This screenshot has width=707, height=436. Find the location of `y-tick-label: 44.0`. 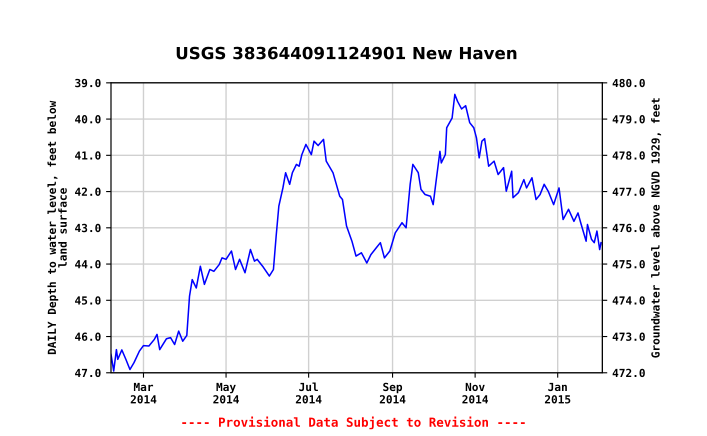

y-tick-label: 44.0 is located at coordinates (88, 264).